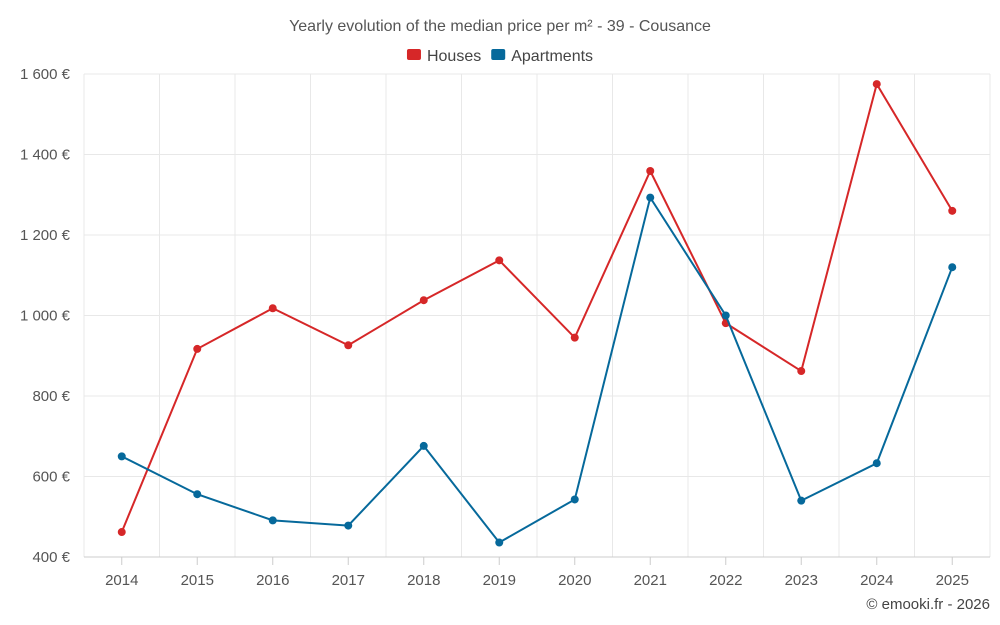 The height and width of the screenshot is (625, 1000). I want to click on x-tick-label: 2023, so click(801, 580).